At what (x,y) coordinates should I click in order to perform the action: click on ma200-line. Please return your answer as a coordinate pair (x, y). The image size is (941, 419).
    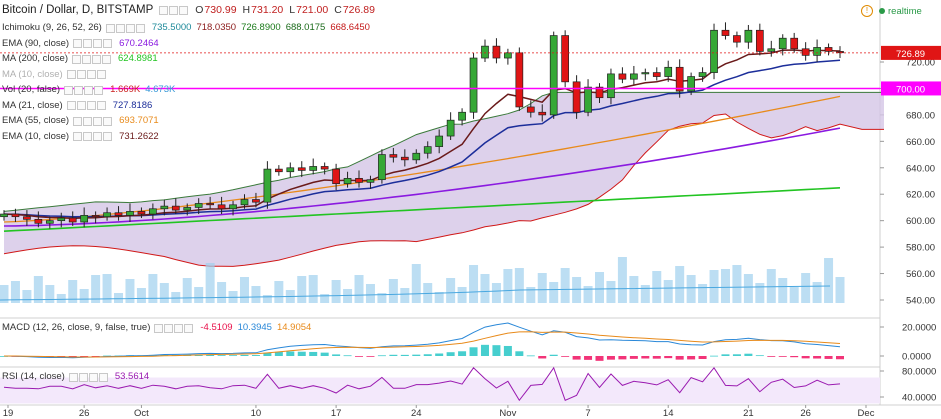
    Looking at the image, I should click on (422, 209).